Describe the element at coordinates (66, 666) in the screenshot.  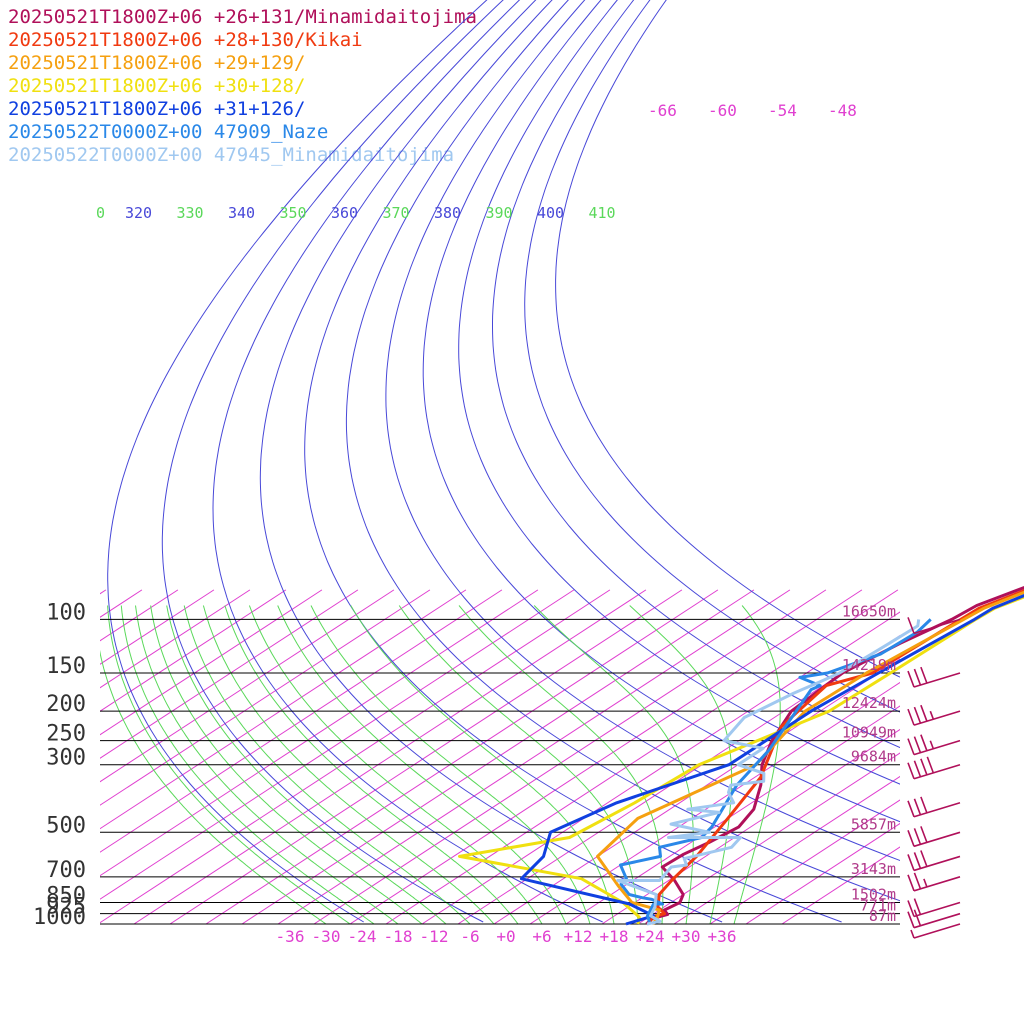
I see `pressure-label-150: 150` at that location.